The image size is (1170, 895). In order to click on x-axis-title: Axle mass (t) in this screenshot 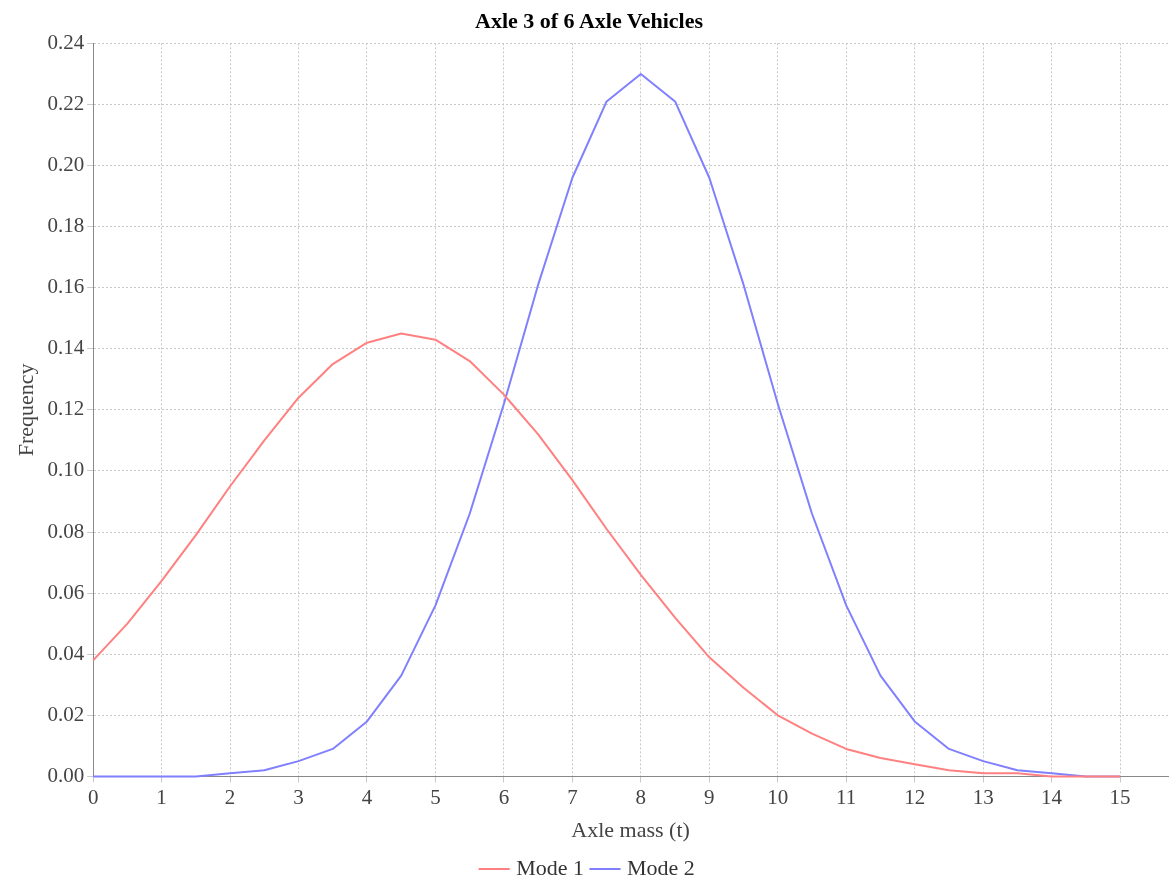, I will do `click(630, 829)`.